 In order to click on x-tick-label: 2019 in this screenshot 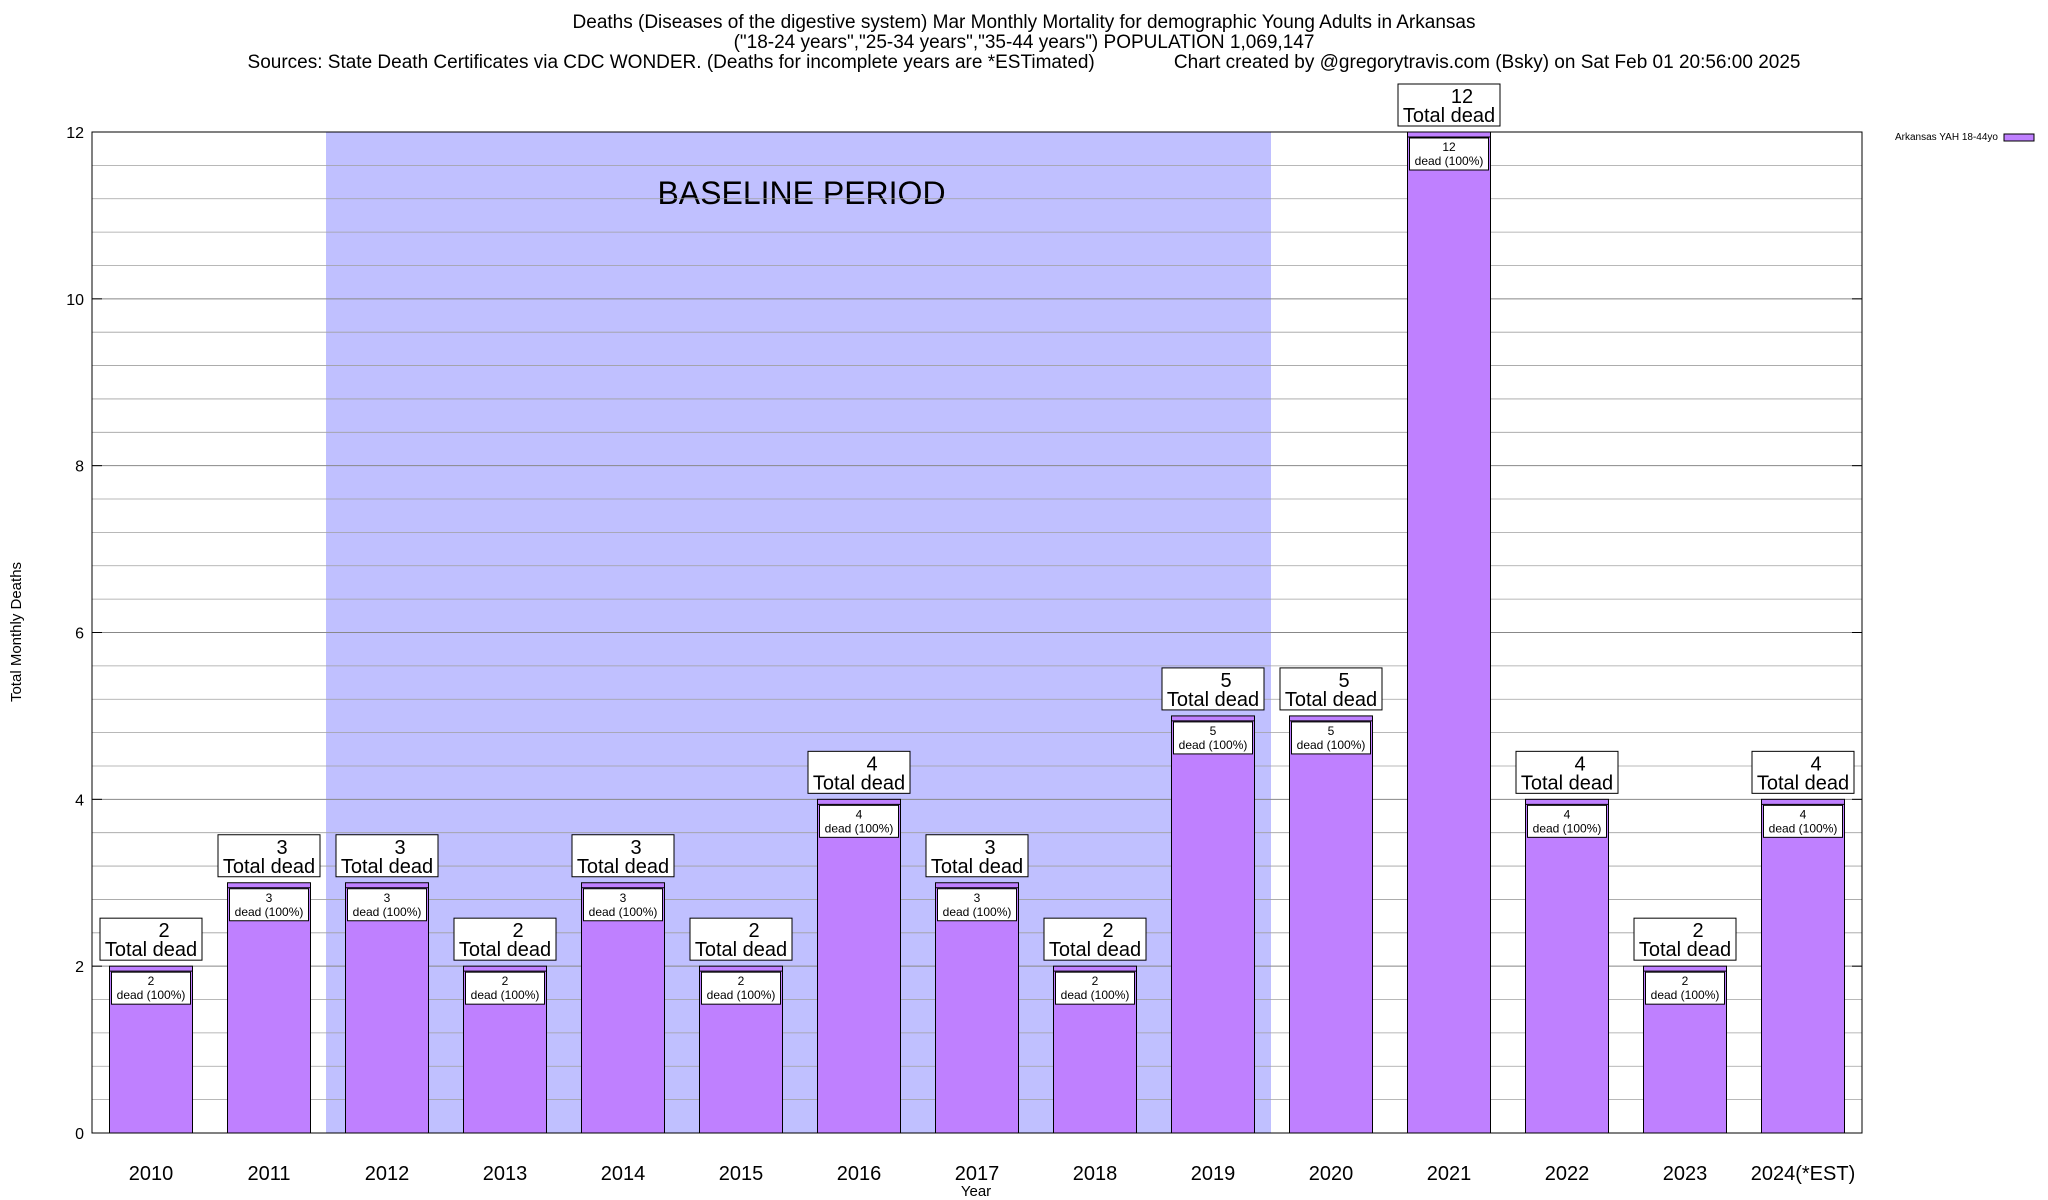, I will do `click(1213, 1174)`.